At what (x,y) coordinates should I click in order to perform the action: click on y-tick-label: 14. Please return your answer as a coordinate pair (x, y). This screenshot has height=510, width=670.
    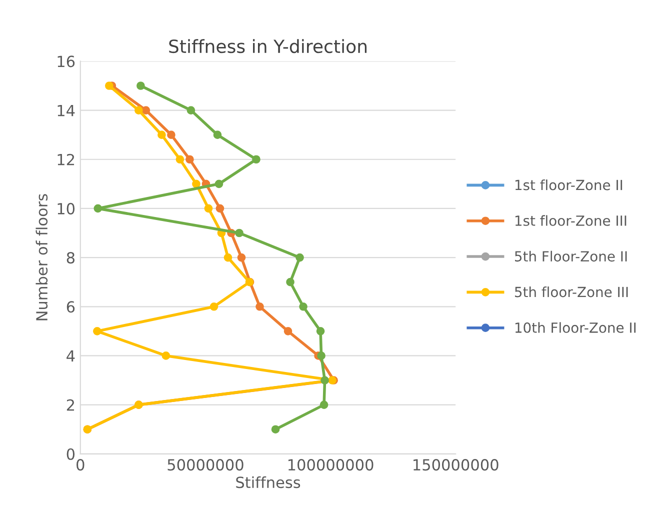
    Looking at the image, I should click on (66, 110).